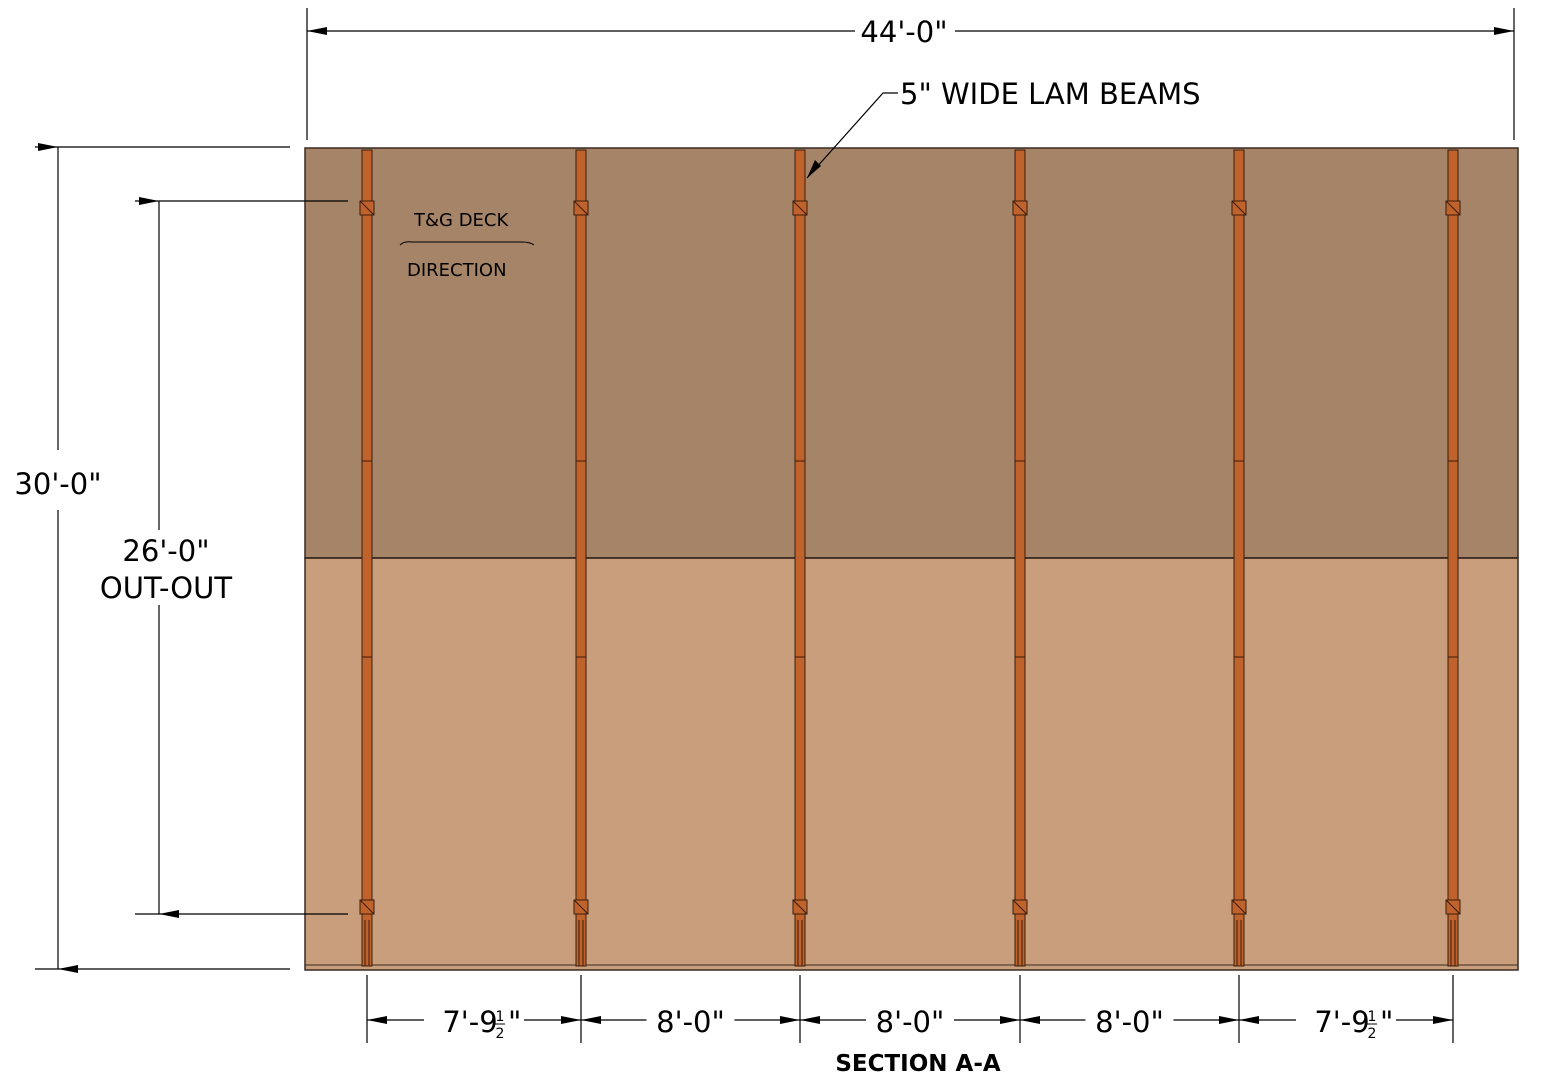 The width and height of the screenshot is (1542, 1079). Describe the element at coordinates (461, 220) in the screenshot. I see `deck-note-line1: T&G DECK` at that location.